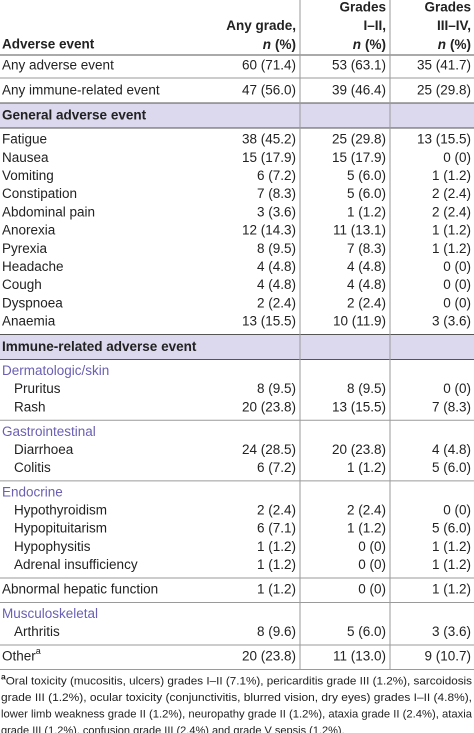 The image size is (474, 733). I want to click on group-name: Endocrine, so click(32, 491).